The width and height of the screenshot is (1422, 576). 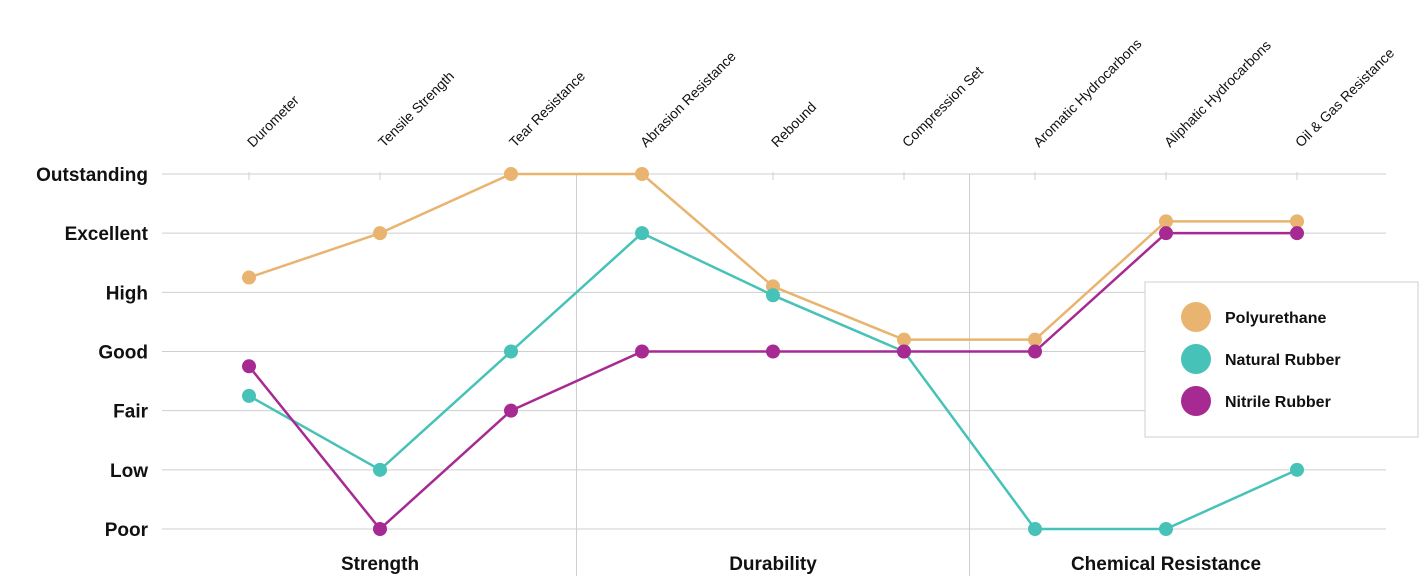 I want to click on y-tick-label: Excellent, so click(x=107, y=234).